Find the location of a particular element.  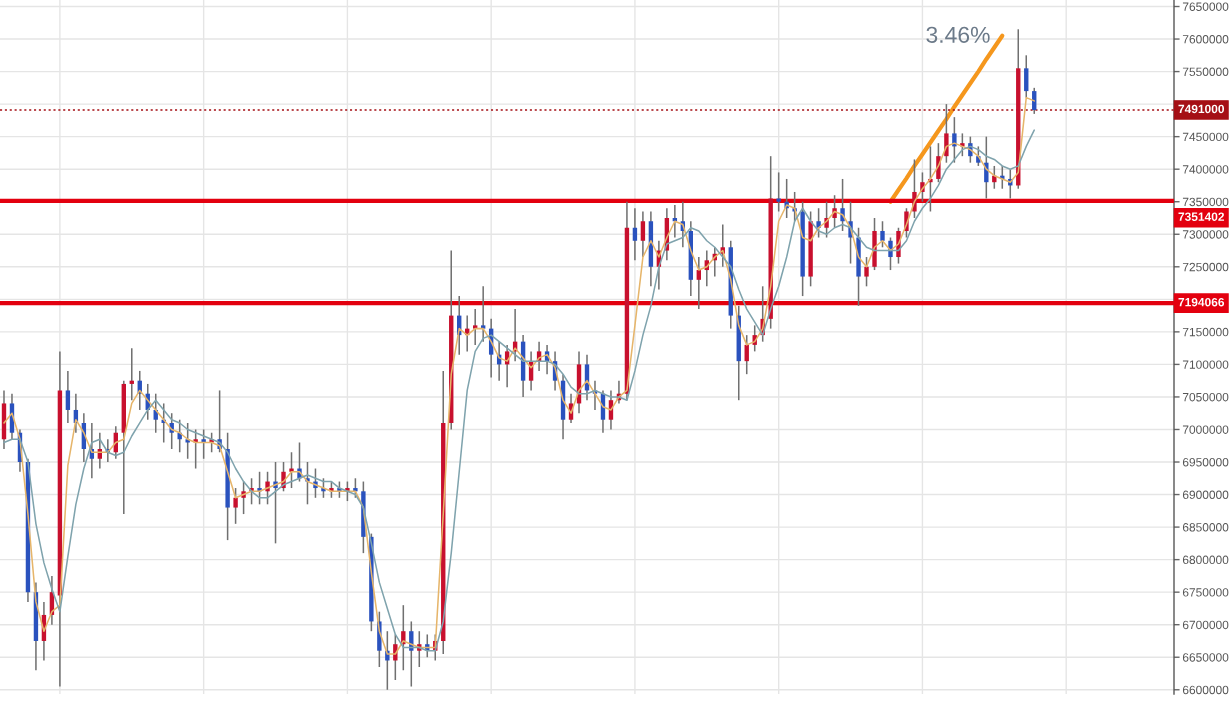

y-tick-label: 7650000 is located at coordinates (1205, 6).